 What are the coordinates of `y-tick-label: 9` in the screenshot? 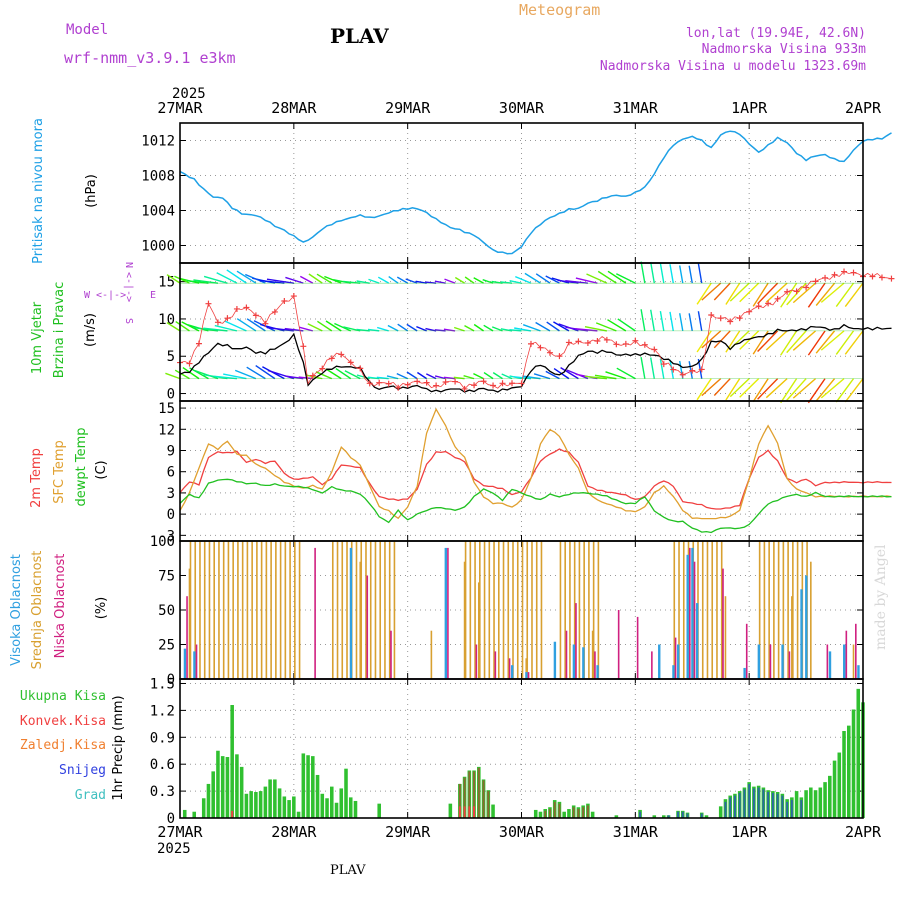 It's located at (171, 451).